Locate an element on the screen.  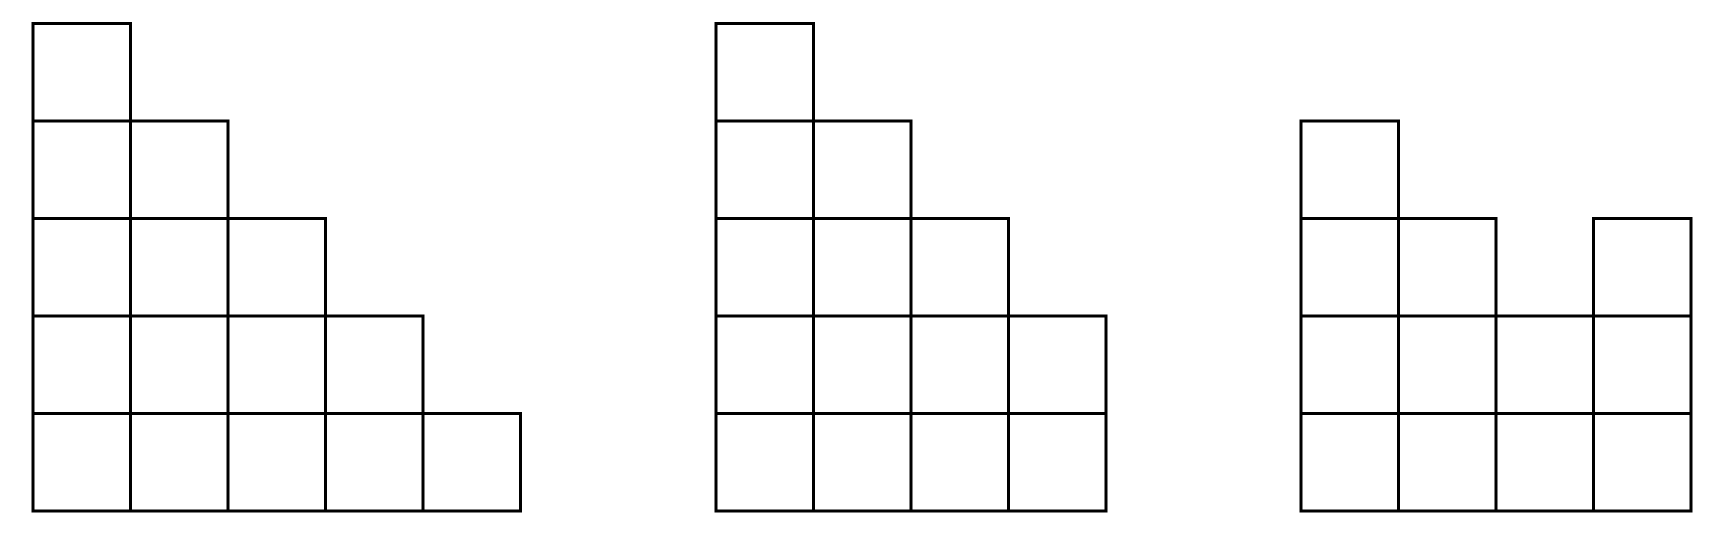
box-cell-2-col2-row1 is located at coordinates (862, 462).